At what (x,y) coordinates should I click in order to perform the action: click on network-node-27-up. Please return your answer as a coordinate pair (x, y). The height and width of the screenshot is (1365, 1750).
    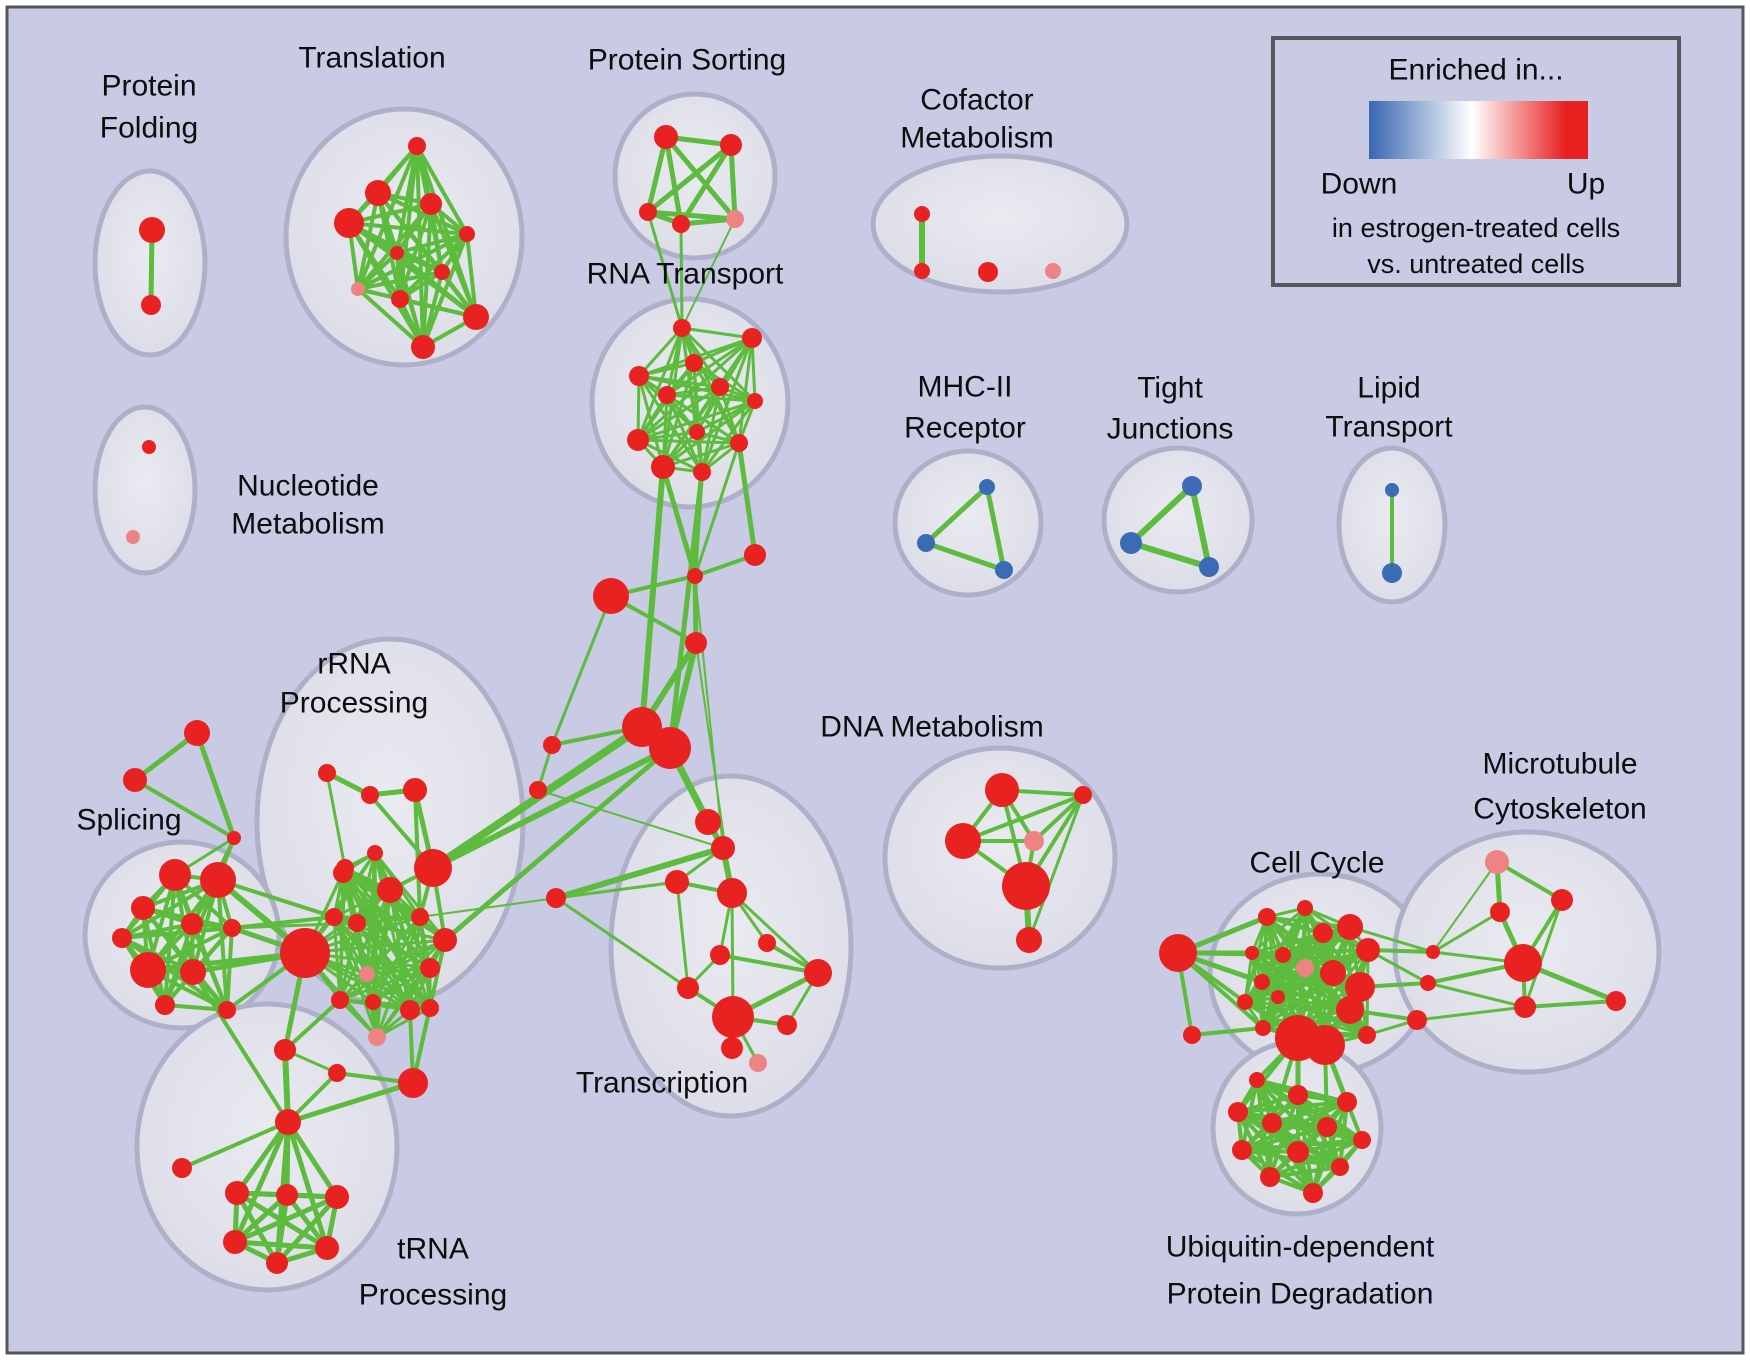
    Looking at the image, I should click on (694, 363).